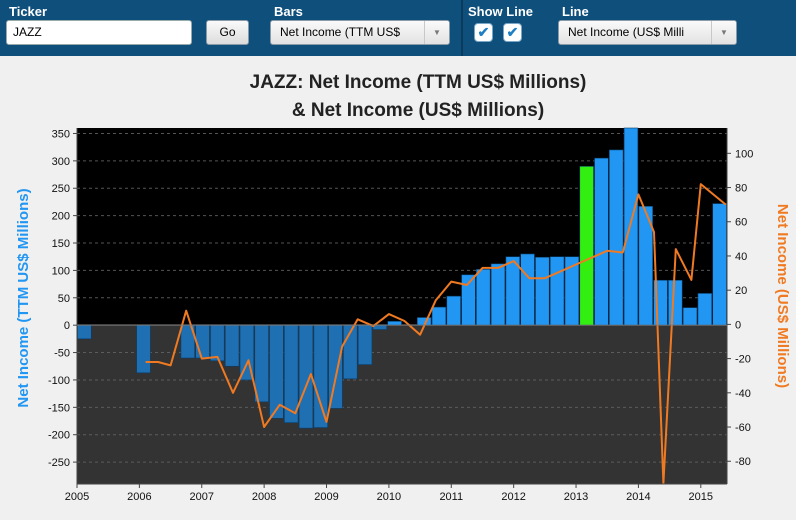  What do you see at coordinates (782, 296) in the screenshot?
I see `y-axis-right-label: Net Income (US$ Millions)` at bounding box center [782, 296].